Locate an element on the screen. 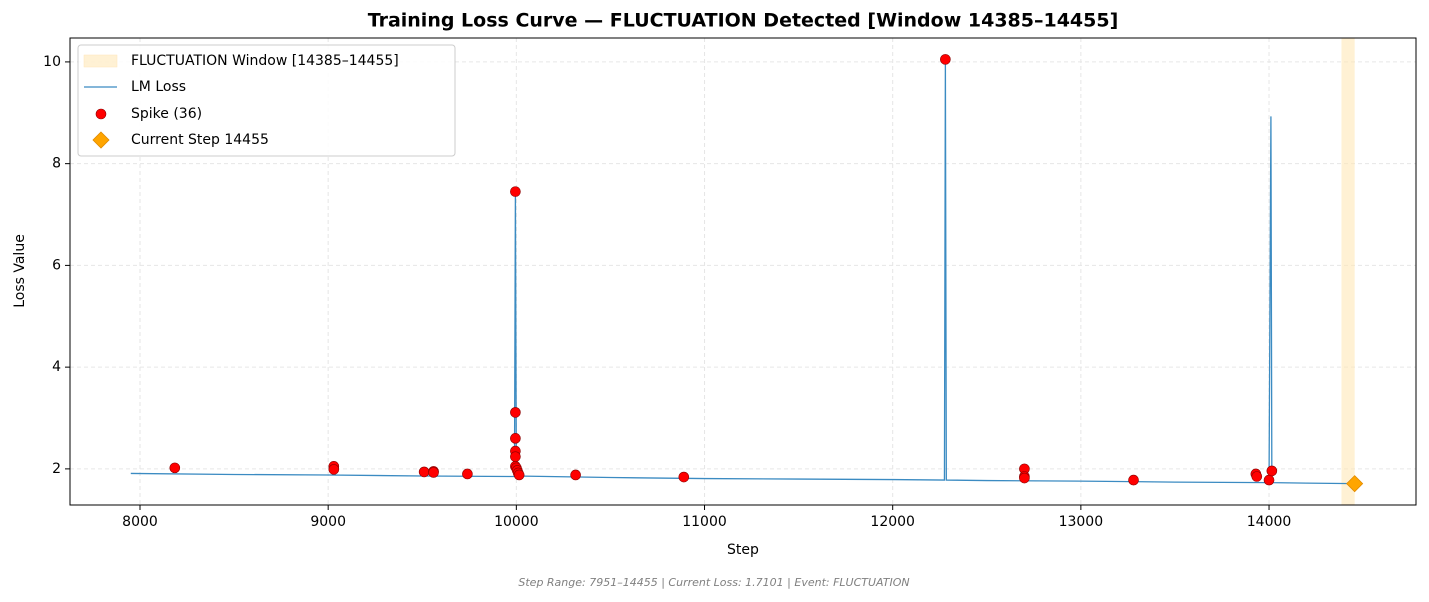  y-tick-label: 10 is located at coordinates (52, 62).